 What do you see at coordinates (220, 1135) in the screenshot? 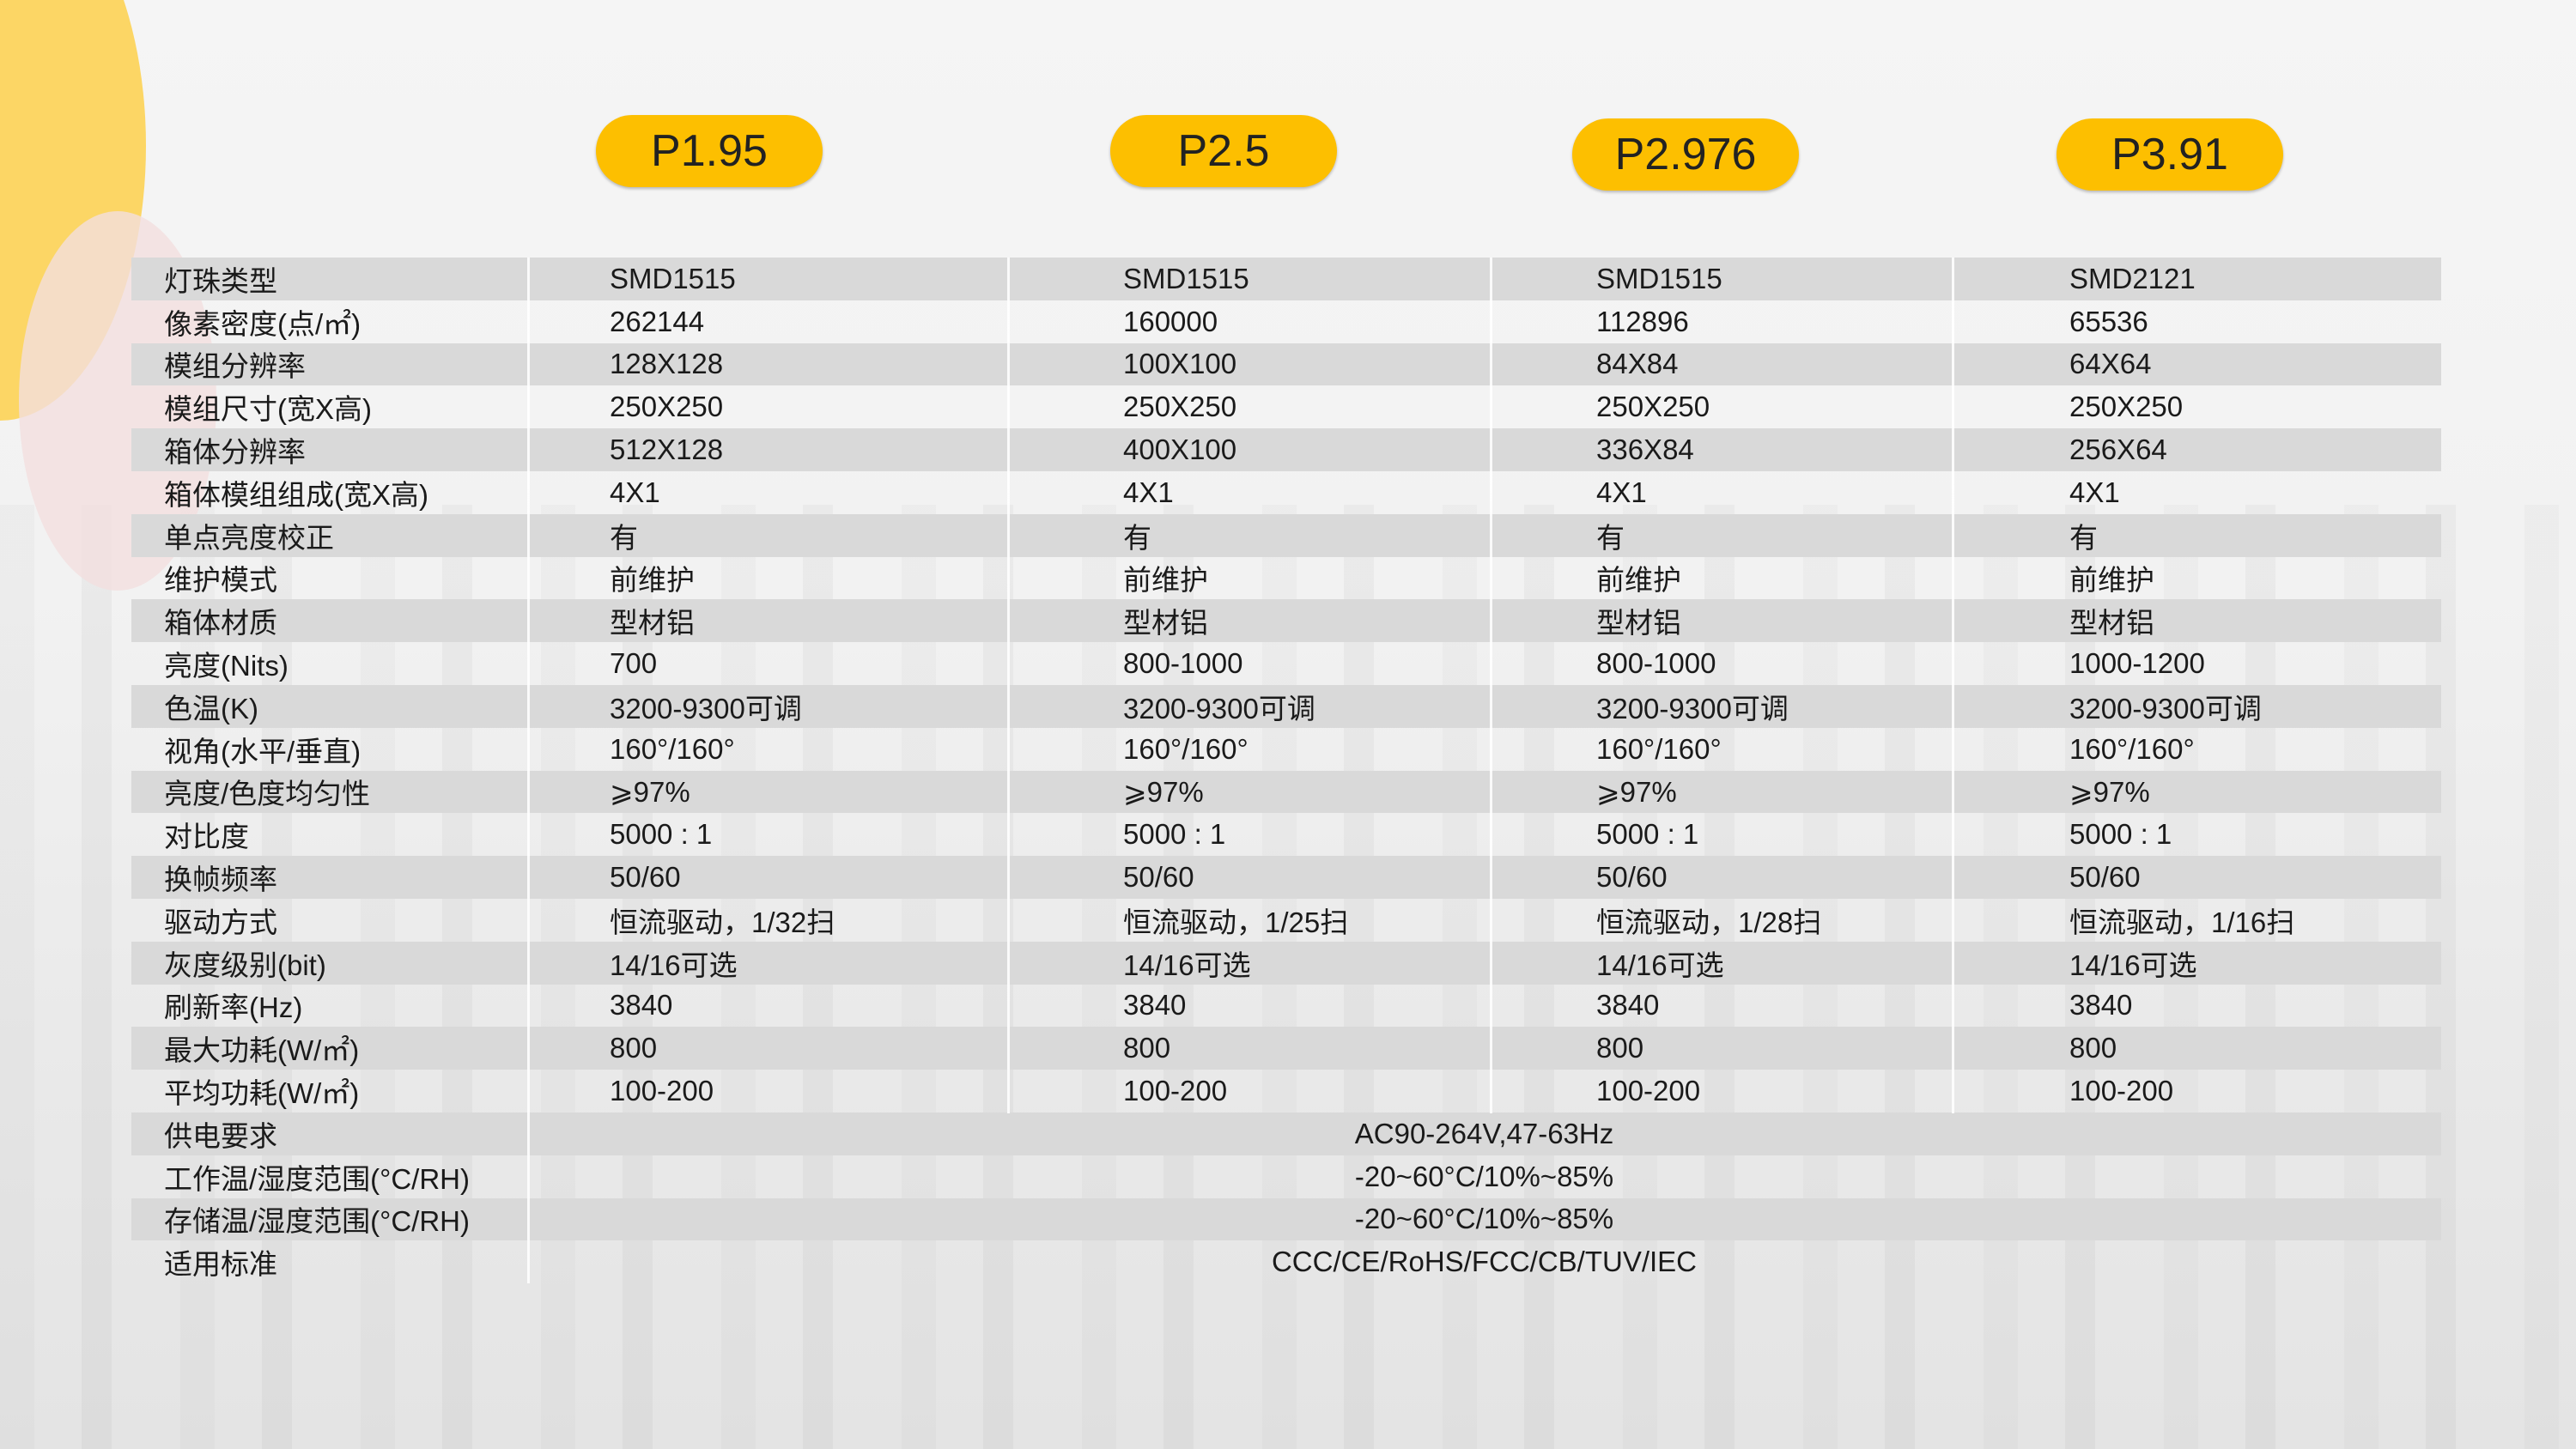
I see `row-label: 供电要求` at bounding box center [220, 1135].